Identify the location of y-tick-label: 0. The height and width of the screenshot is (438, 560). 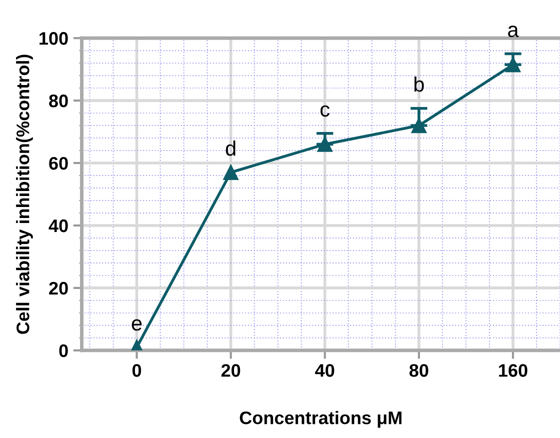
(63, 351).